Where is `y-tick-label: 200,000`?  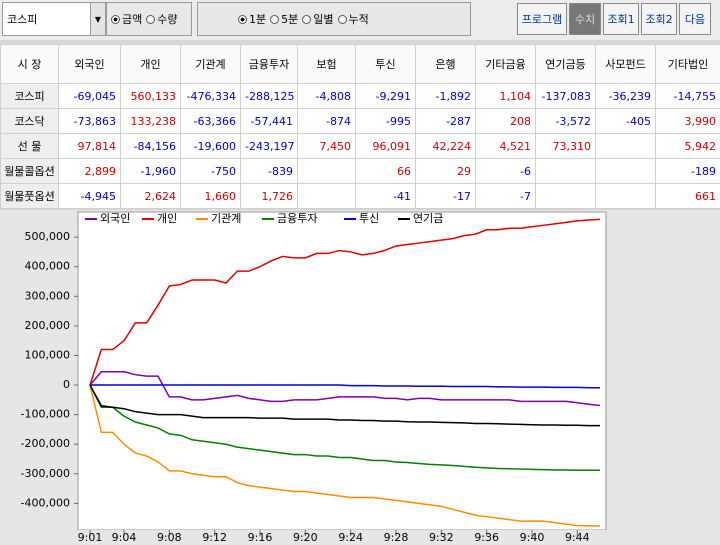 y-tick-label: 200,000 is located at coordinates (48, 325).